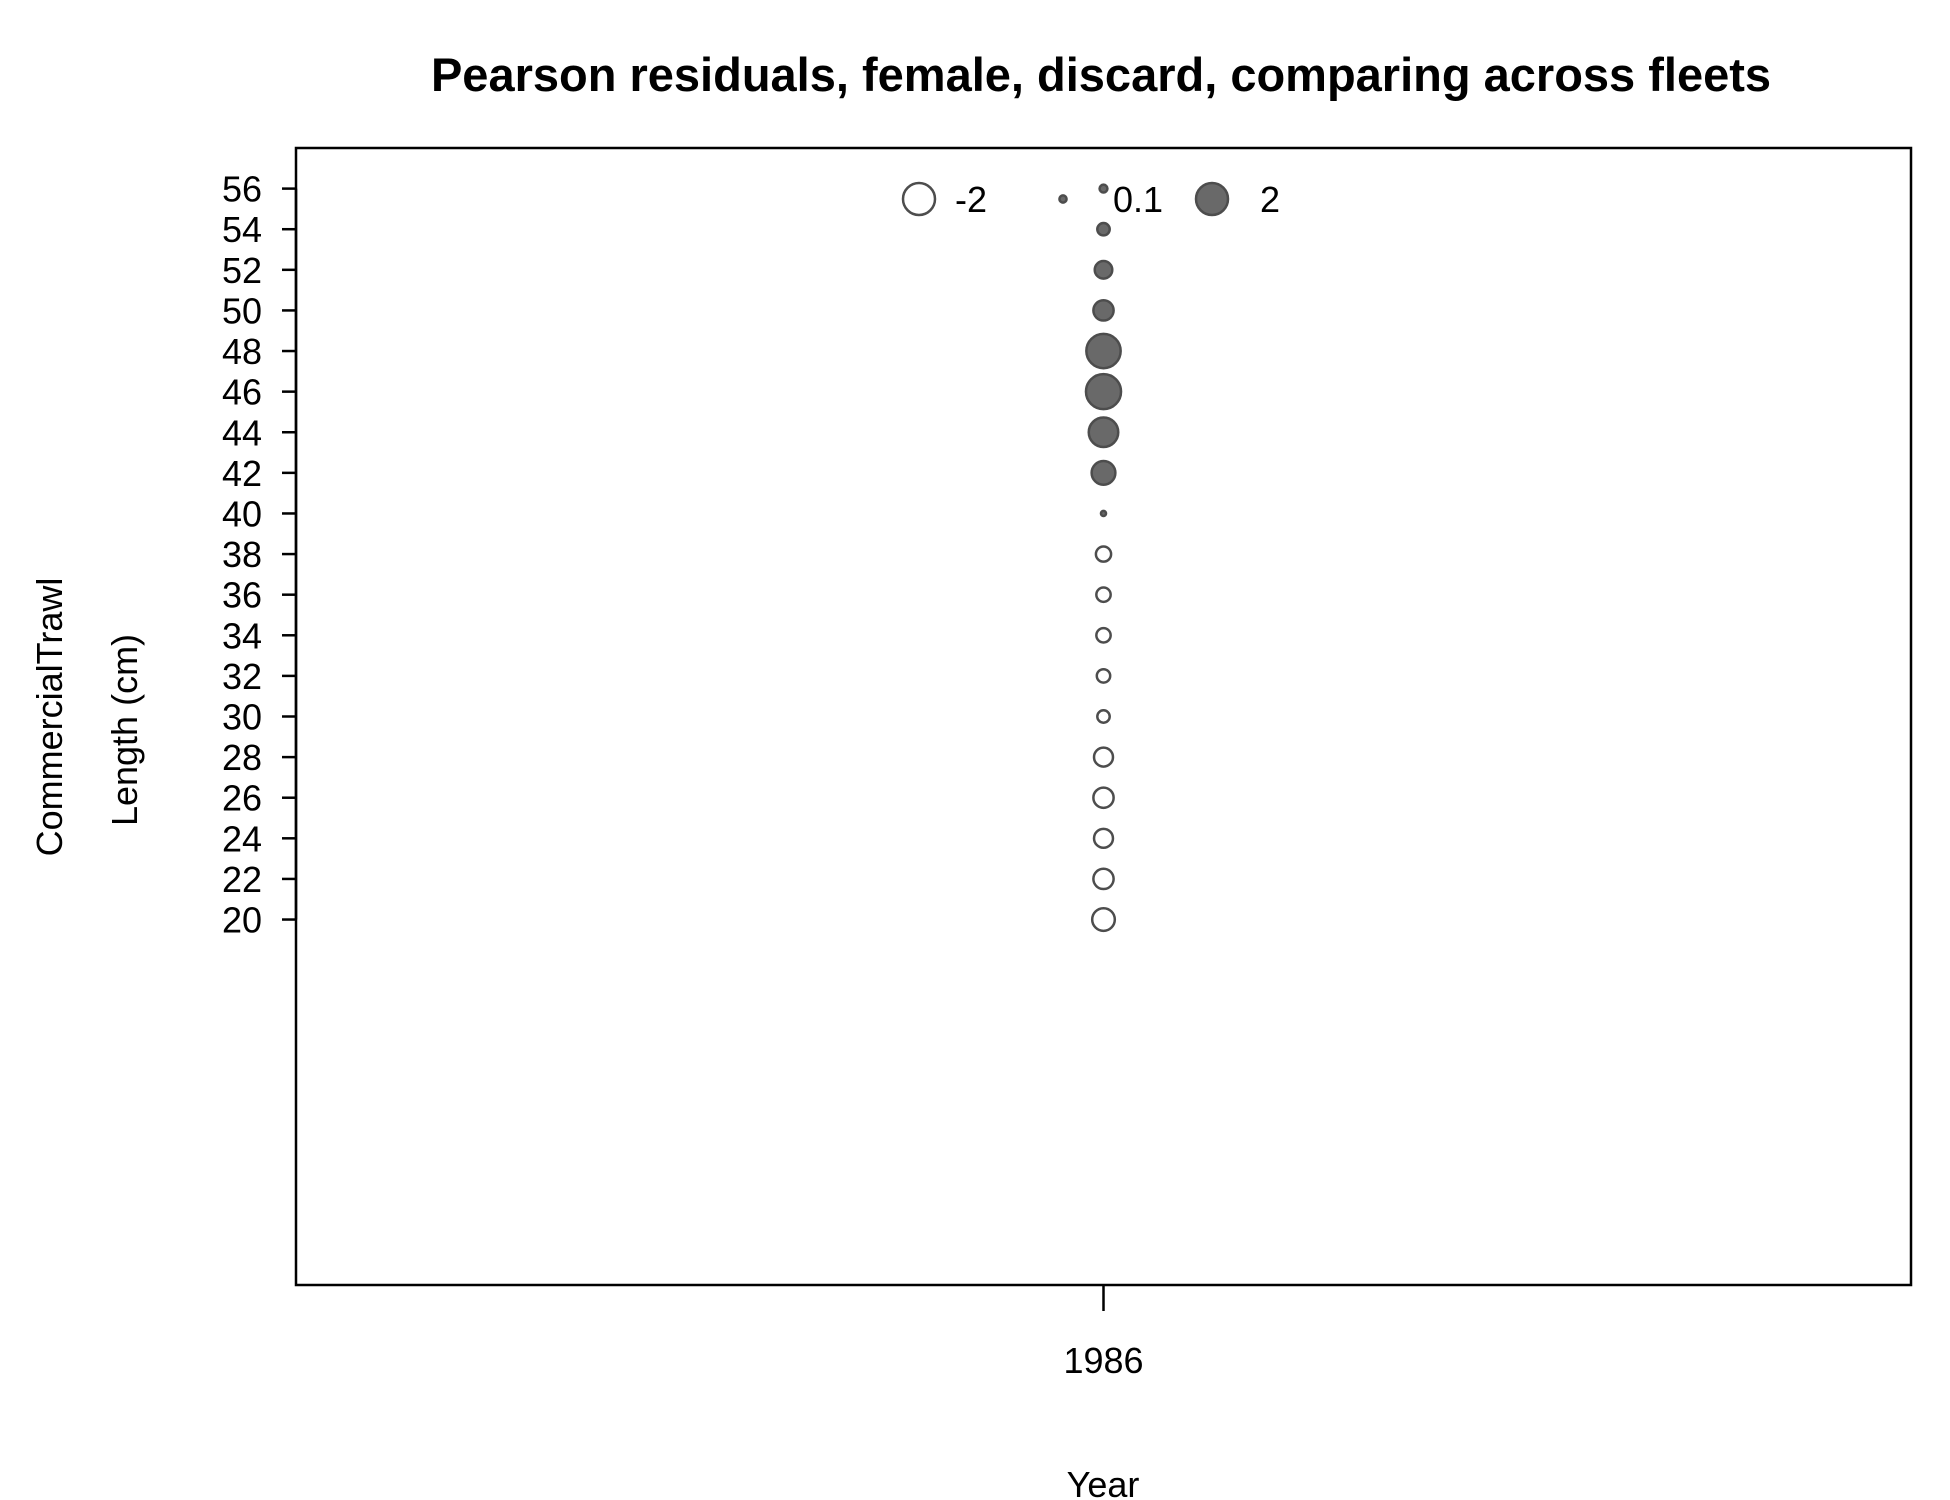  I want to click on y-tick-label: 24, so click(242, 838).